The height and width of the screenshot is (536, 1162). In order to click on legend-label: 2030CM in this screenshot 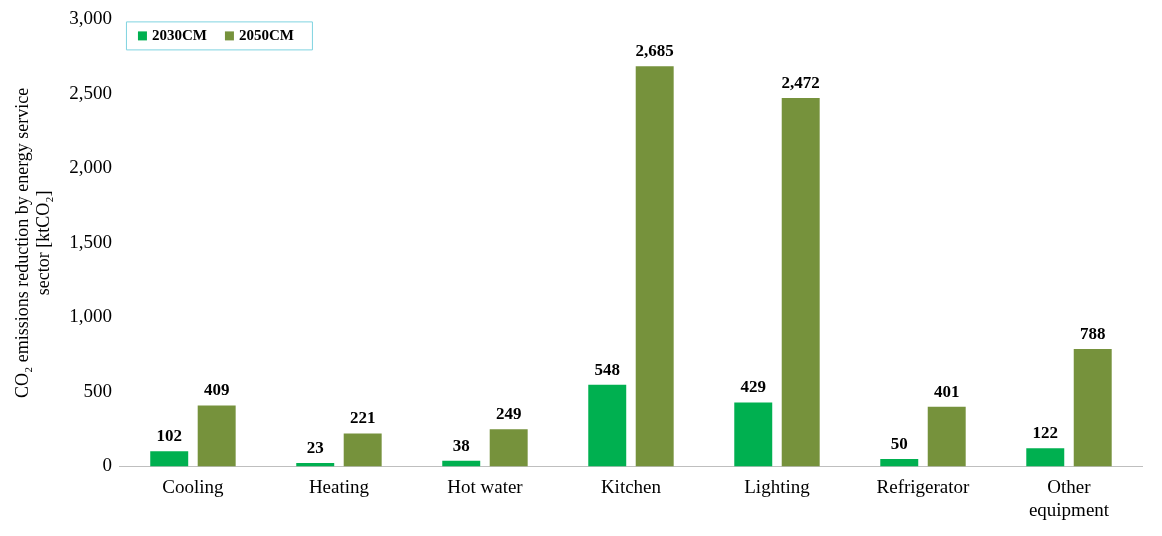, I will do `click(179, 35)`.